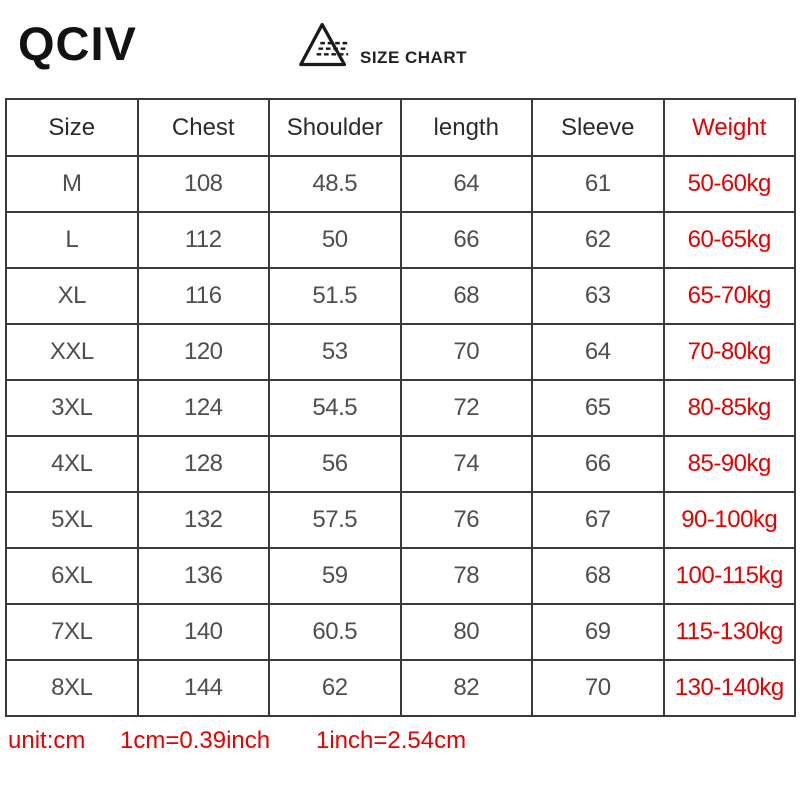 The width and height of the screenshot is (800, 800). What do you see at coordinates (195, 740) in the screenshot?
I see `cm-to-inch-label: 1cm=0.39inch` at bounding box center [195, 740].